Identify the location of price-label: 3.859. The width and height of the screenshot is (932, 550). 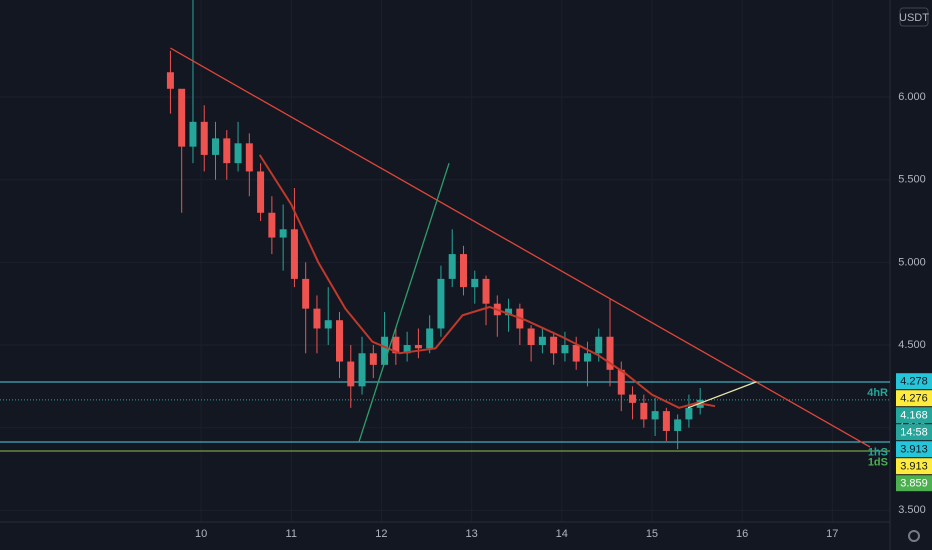
(914, 484).